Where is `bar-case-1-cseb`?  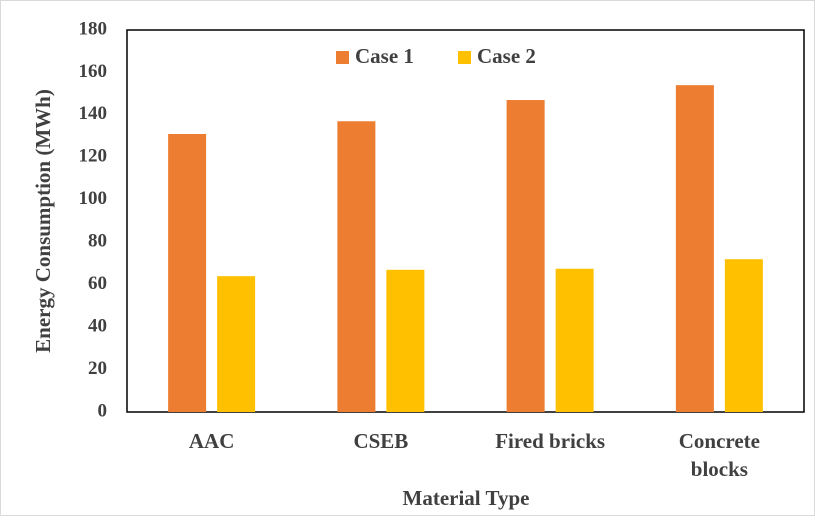
bar-case-1-cseb is located at coordinates (356, 266).